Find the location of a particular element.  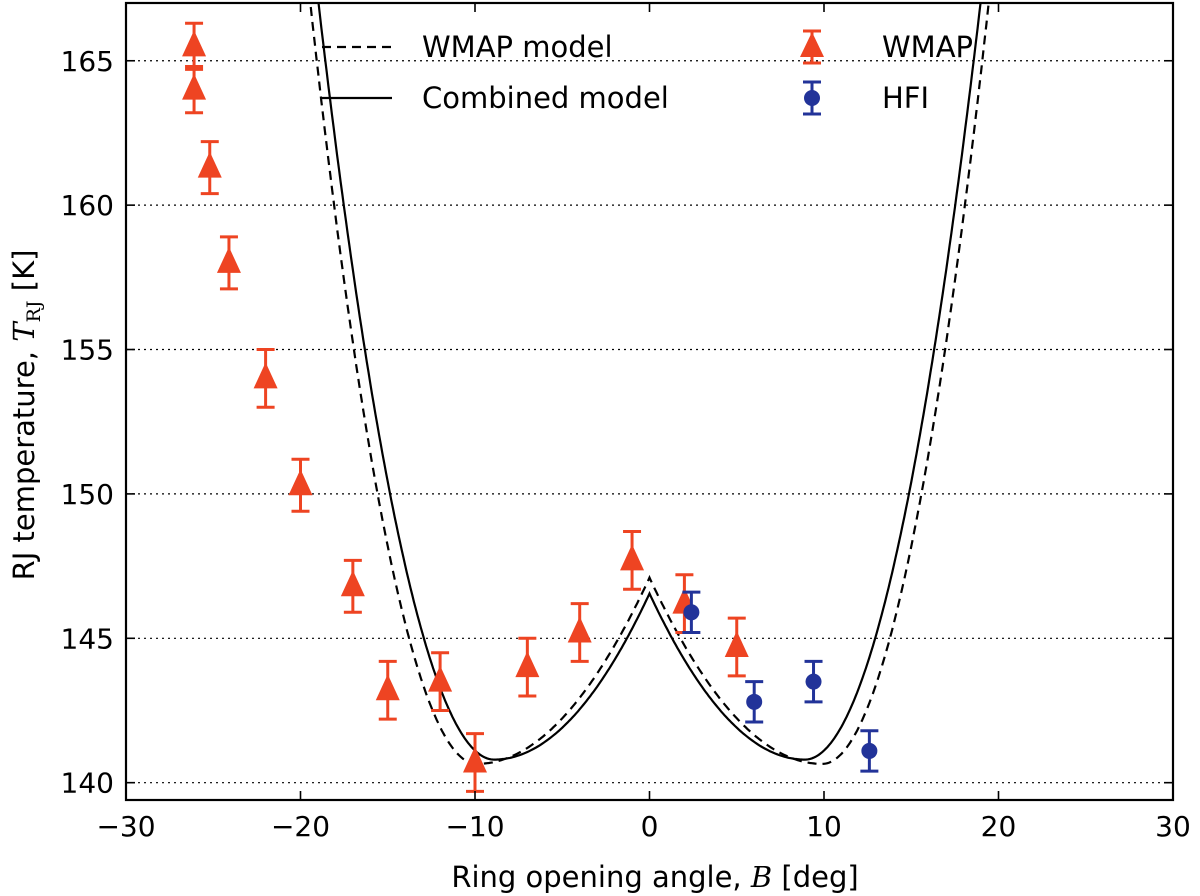

legend-entry: WMAP model is located at coordinates (467, 47).